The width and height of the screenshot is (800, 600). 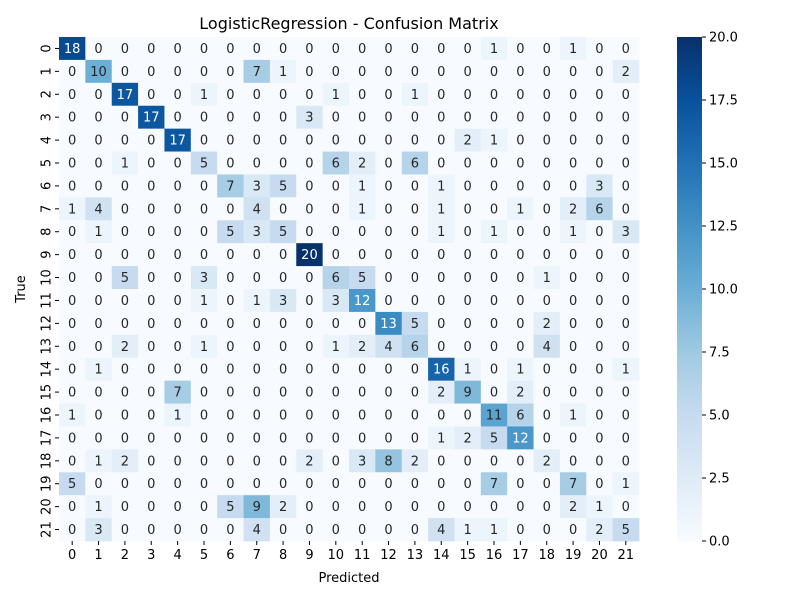 I want to click on cell-value-label: 9, so click(x=467, y=393).